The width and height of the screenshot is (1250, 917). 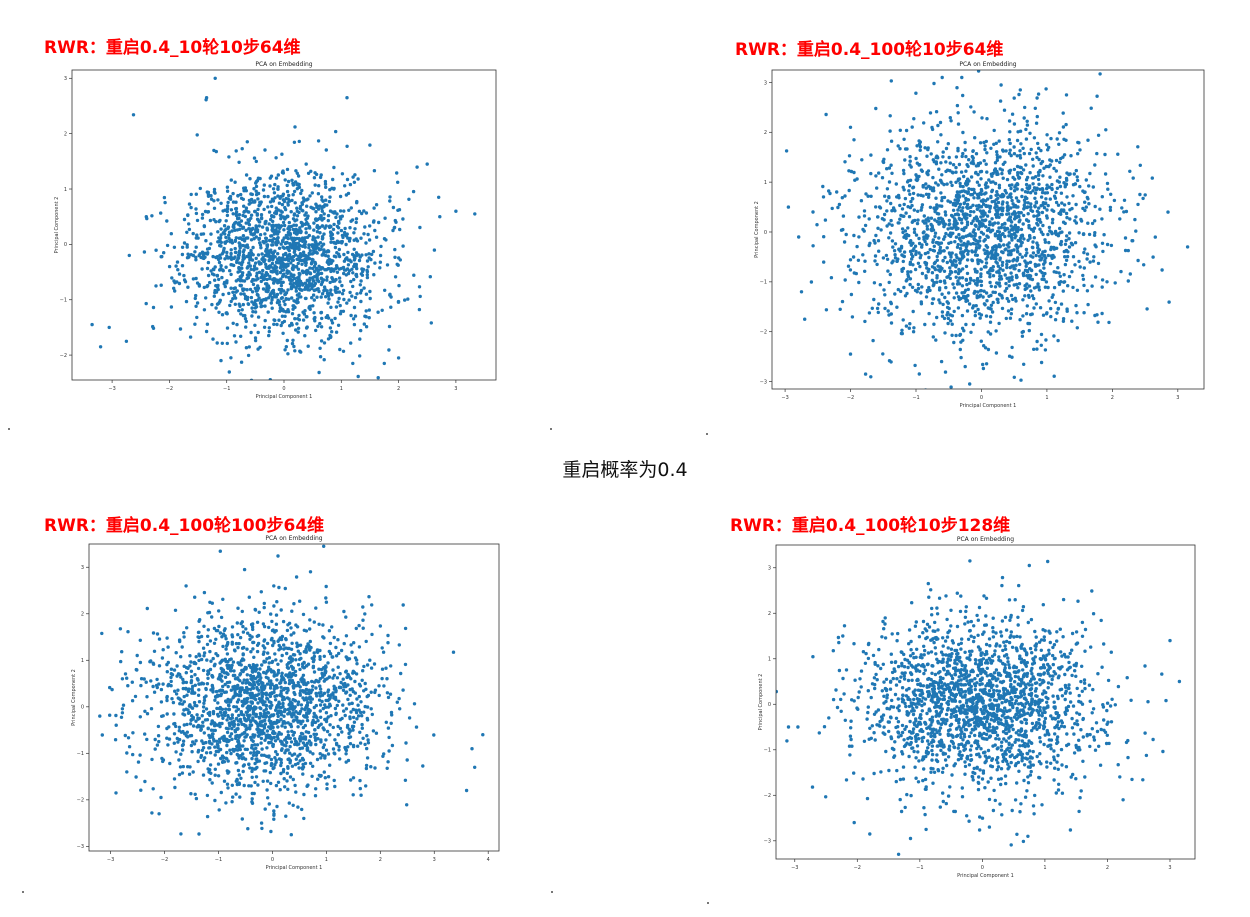 What do you see at coordinates (1046, 398) in the screenshot?
I see `x-tick-label: 1` at bounding box center [1046, 398].